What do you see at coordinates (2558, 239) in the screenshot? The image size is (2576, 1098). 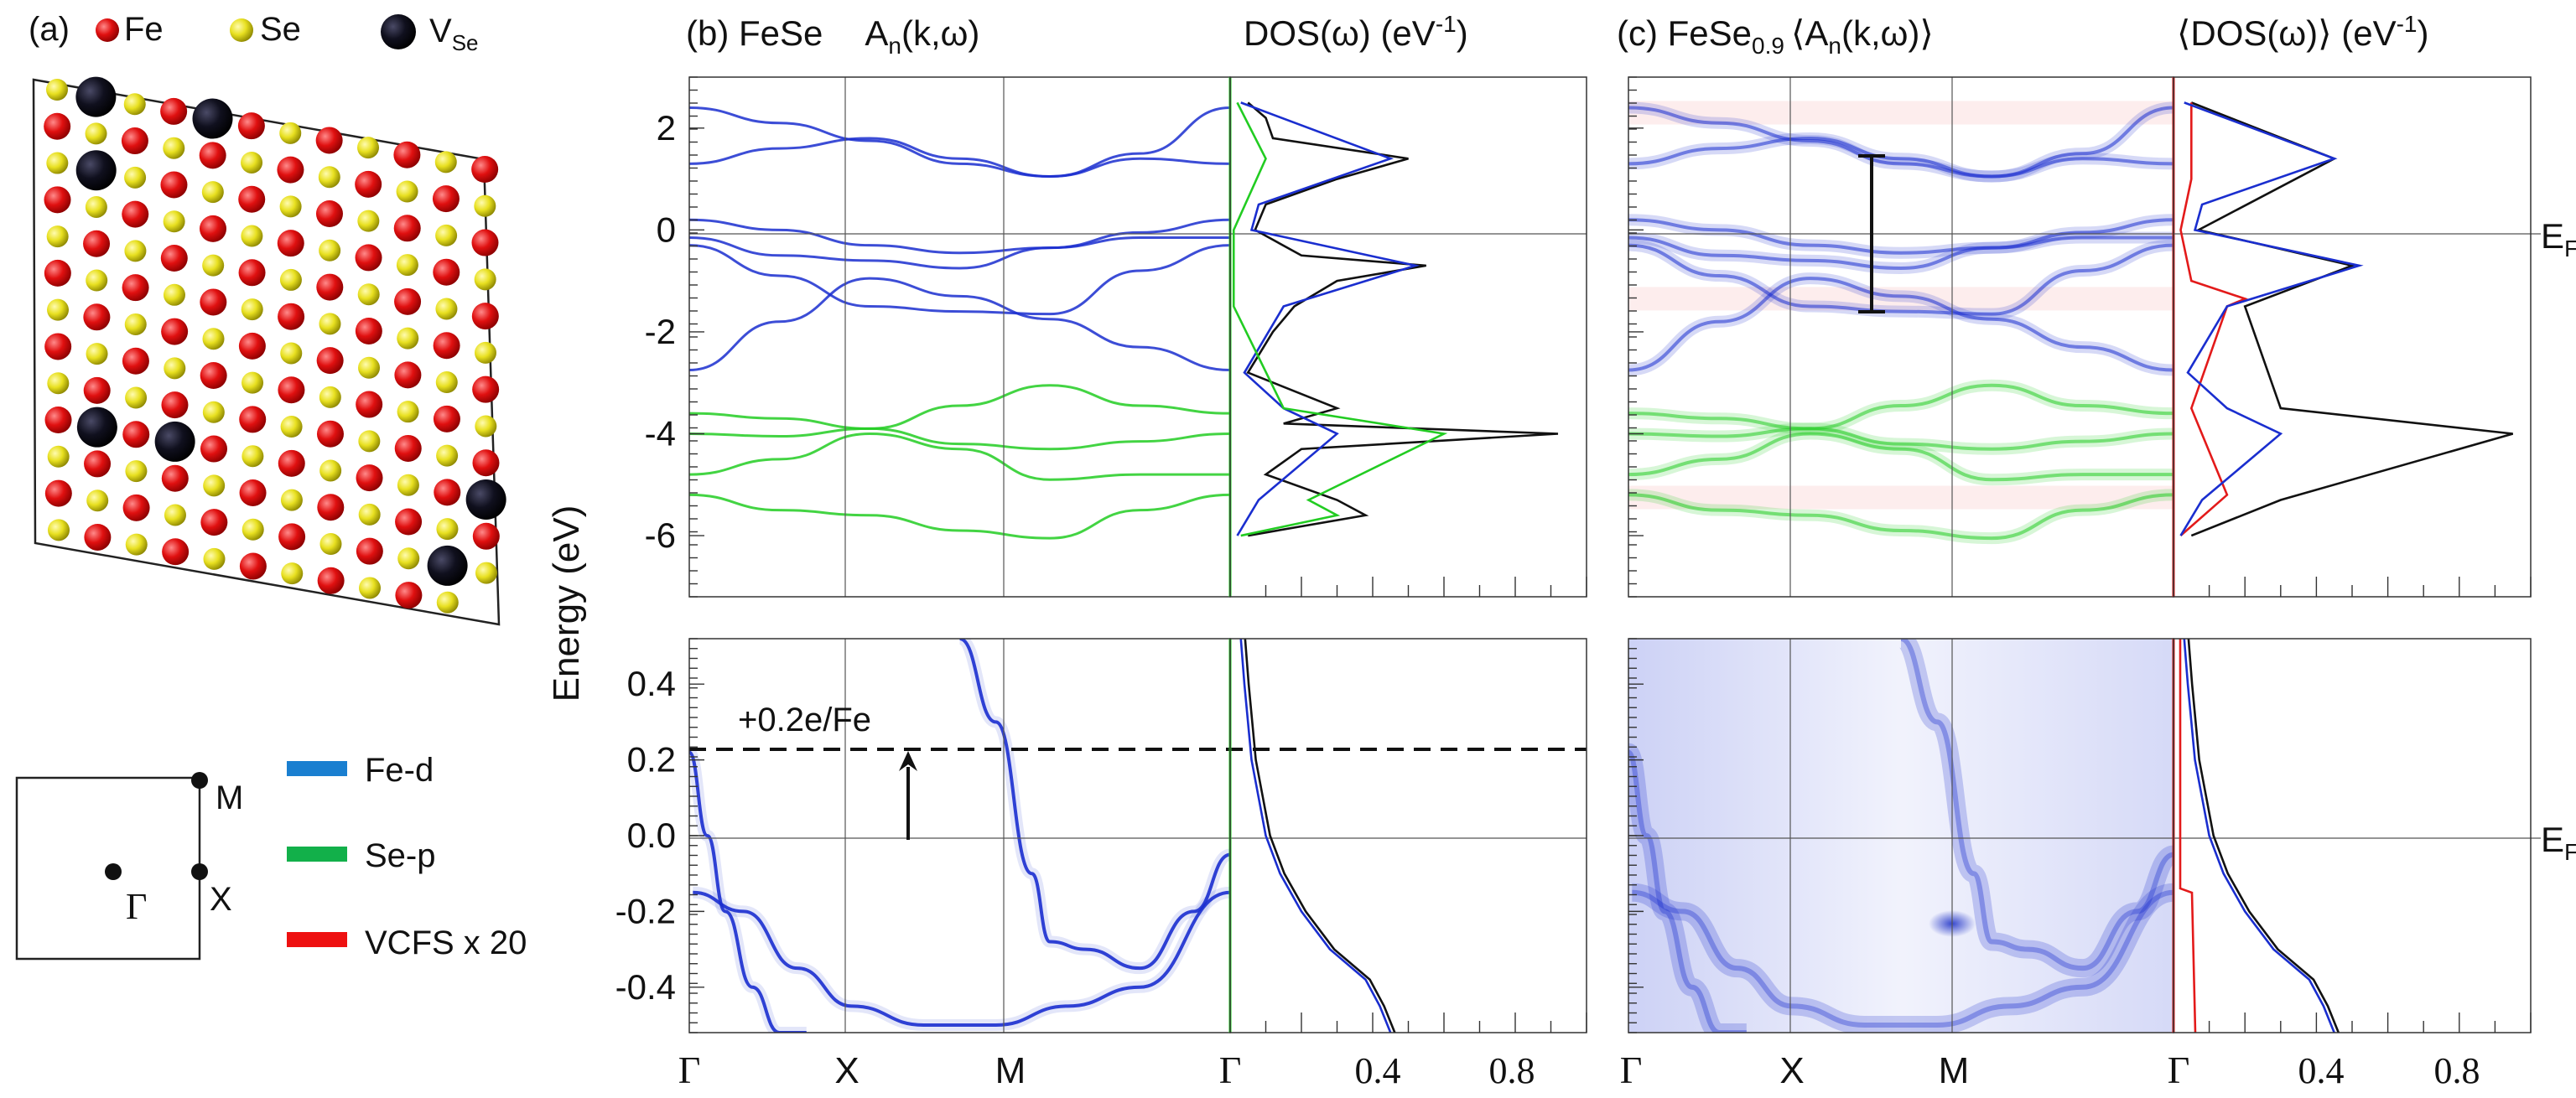 I see `fermi-label-top: EF` at bounding box center [2558, 239].